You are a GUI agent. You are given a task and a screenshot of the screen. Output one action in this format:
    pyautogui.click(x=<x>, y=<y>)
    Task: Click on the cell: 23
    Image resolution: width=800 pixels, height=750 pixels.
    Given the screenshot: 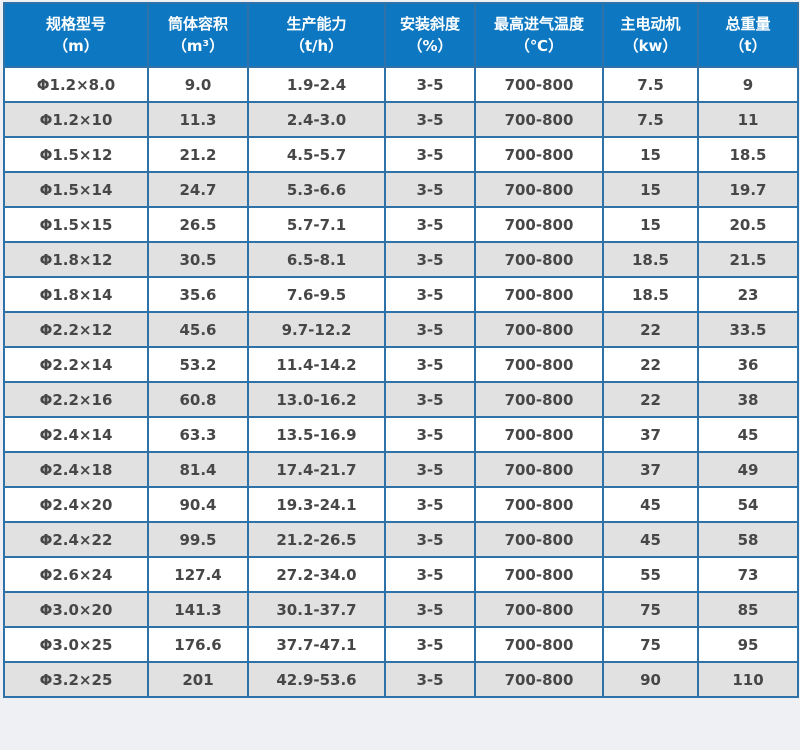 What is the action you would take?
    pyautogui.click(x=748, y=294)
    